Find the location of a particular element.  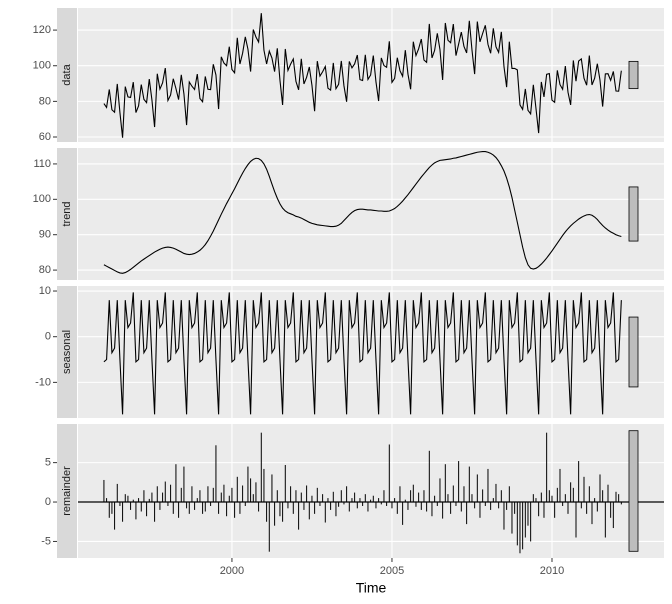

strip-label: seasonal is located at coordinates (67, 352).